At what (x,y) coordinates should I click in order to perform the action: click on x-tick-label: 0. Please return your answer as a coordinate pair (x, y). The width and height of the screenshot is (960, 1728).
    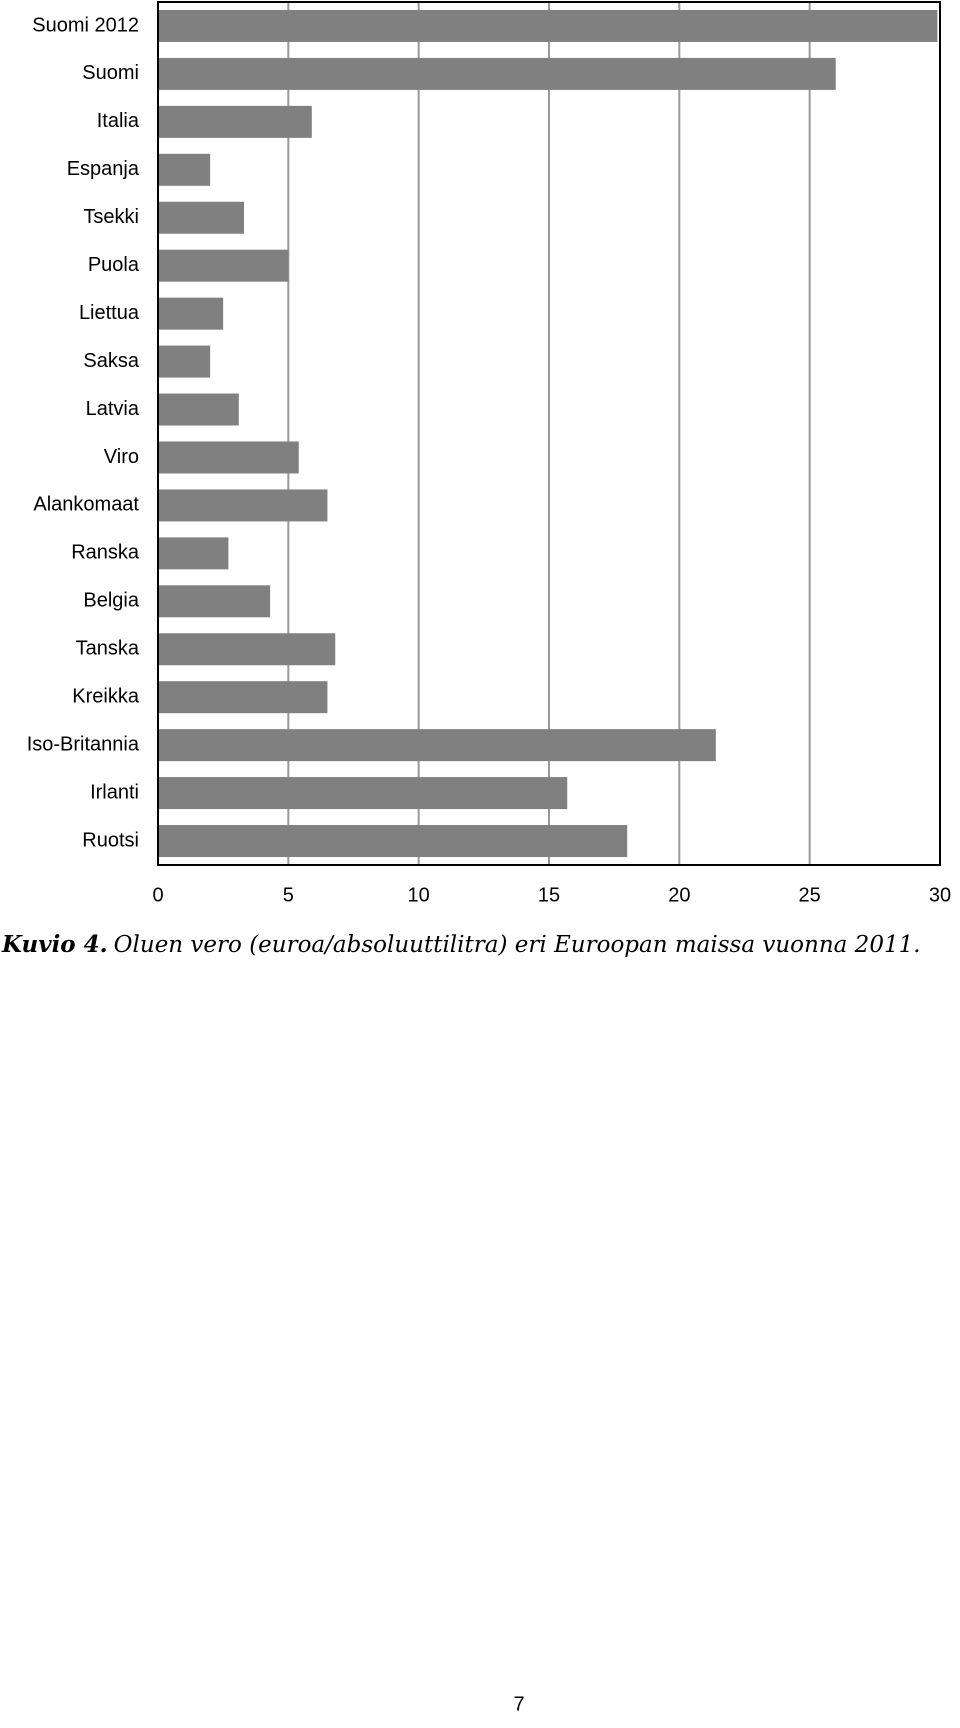
    Looking at the image, I should click on (157, 895).